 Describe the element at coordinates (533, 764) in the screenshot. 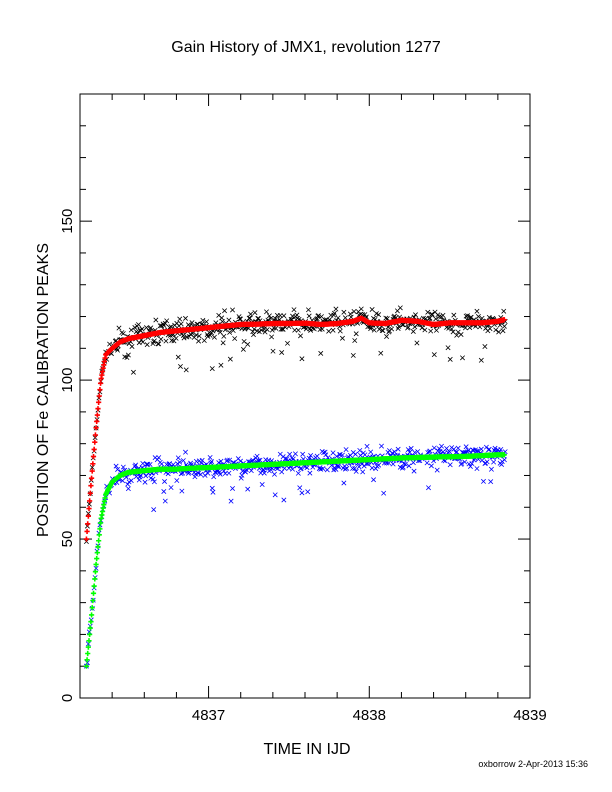

I see `footer-signature: oxborrow 2-Apr-2013 15:36` at that location.